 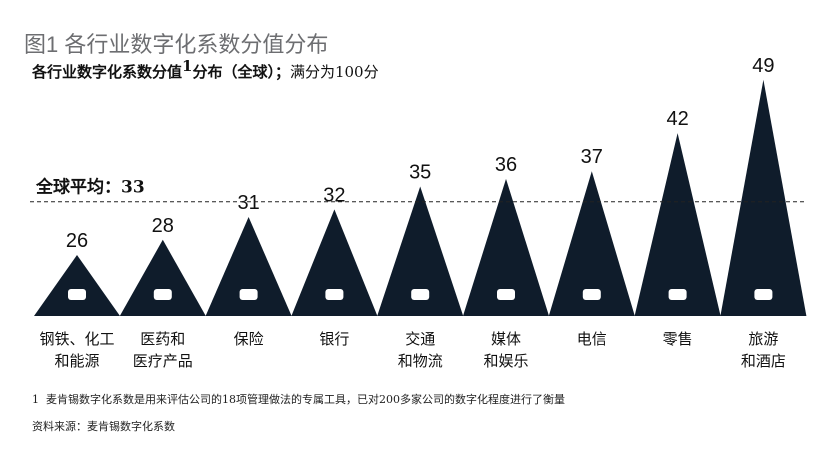 What do you see at coordinates (678, 339) in the screenshot?
I see `category-label: 零售` at bounding box center [678, 339].